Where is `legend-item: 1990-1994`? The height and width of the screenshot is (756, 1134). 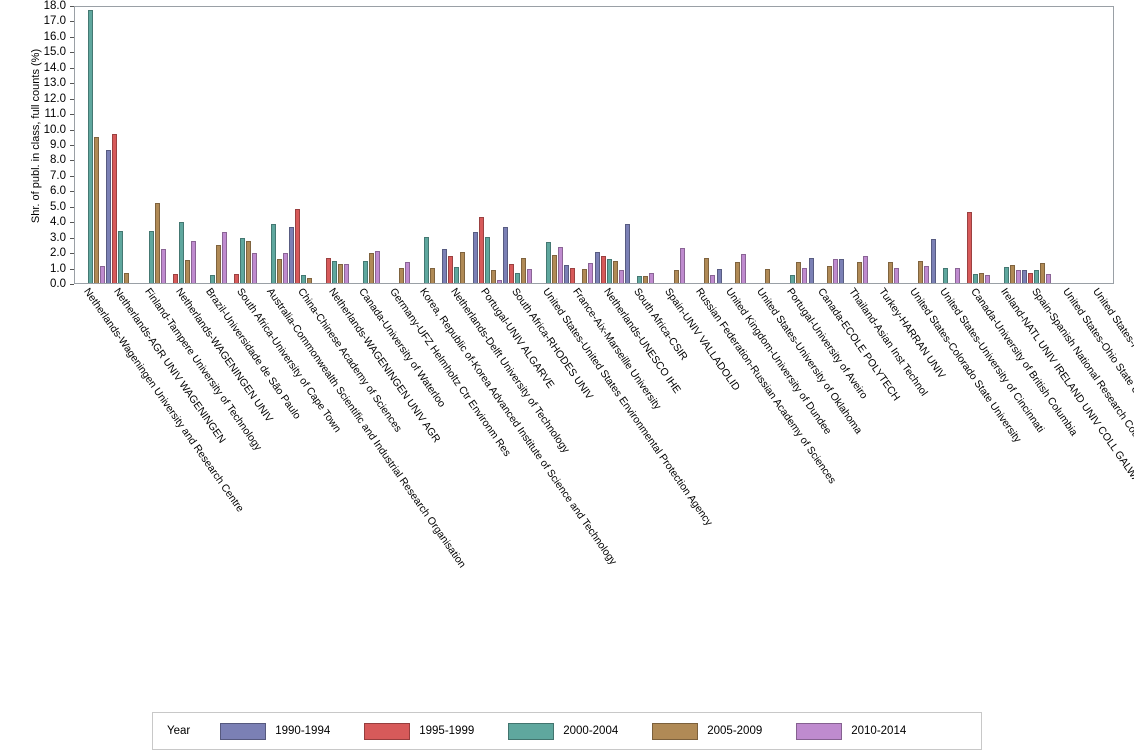 legend-item: 1990-1994 is located at coordinates (275, 731).